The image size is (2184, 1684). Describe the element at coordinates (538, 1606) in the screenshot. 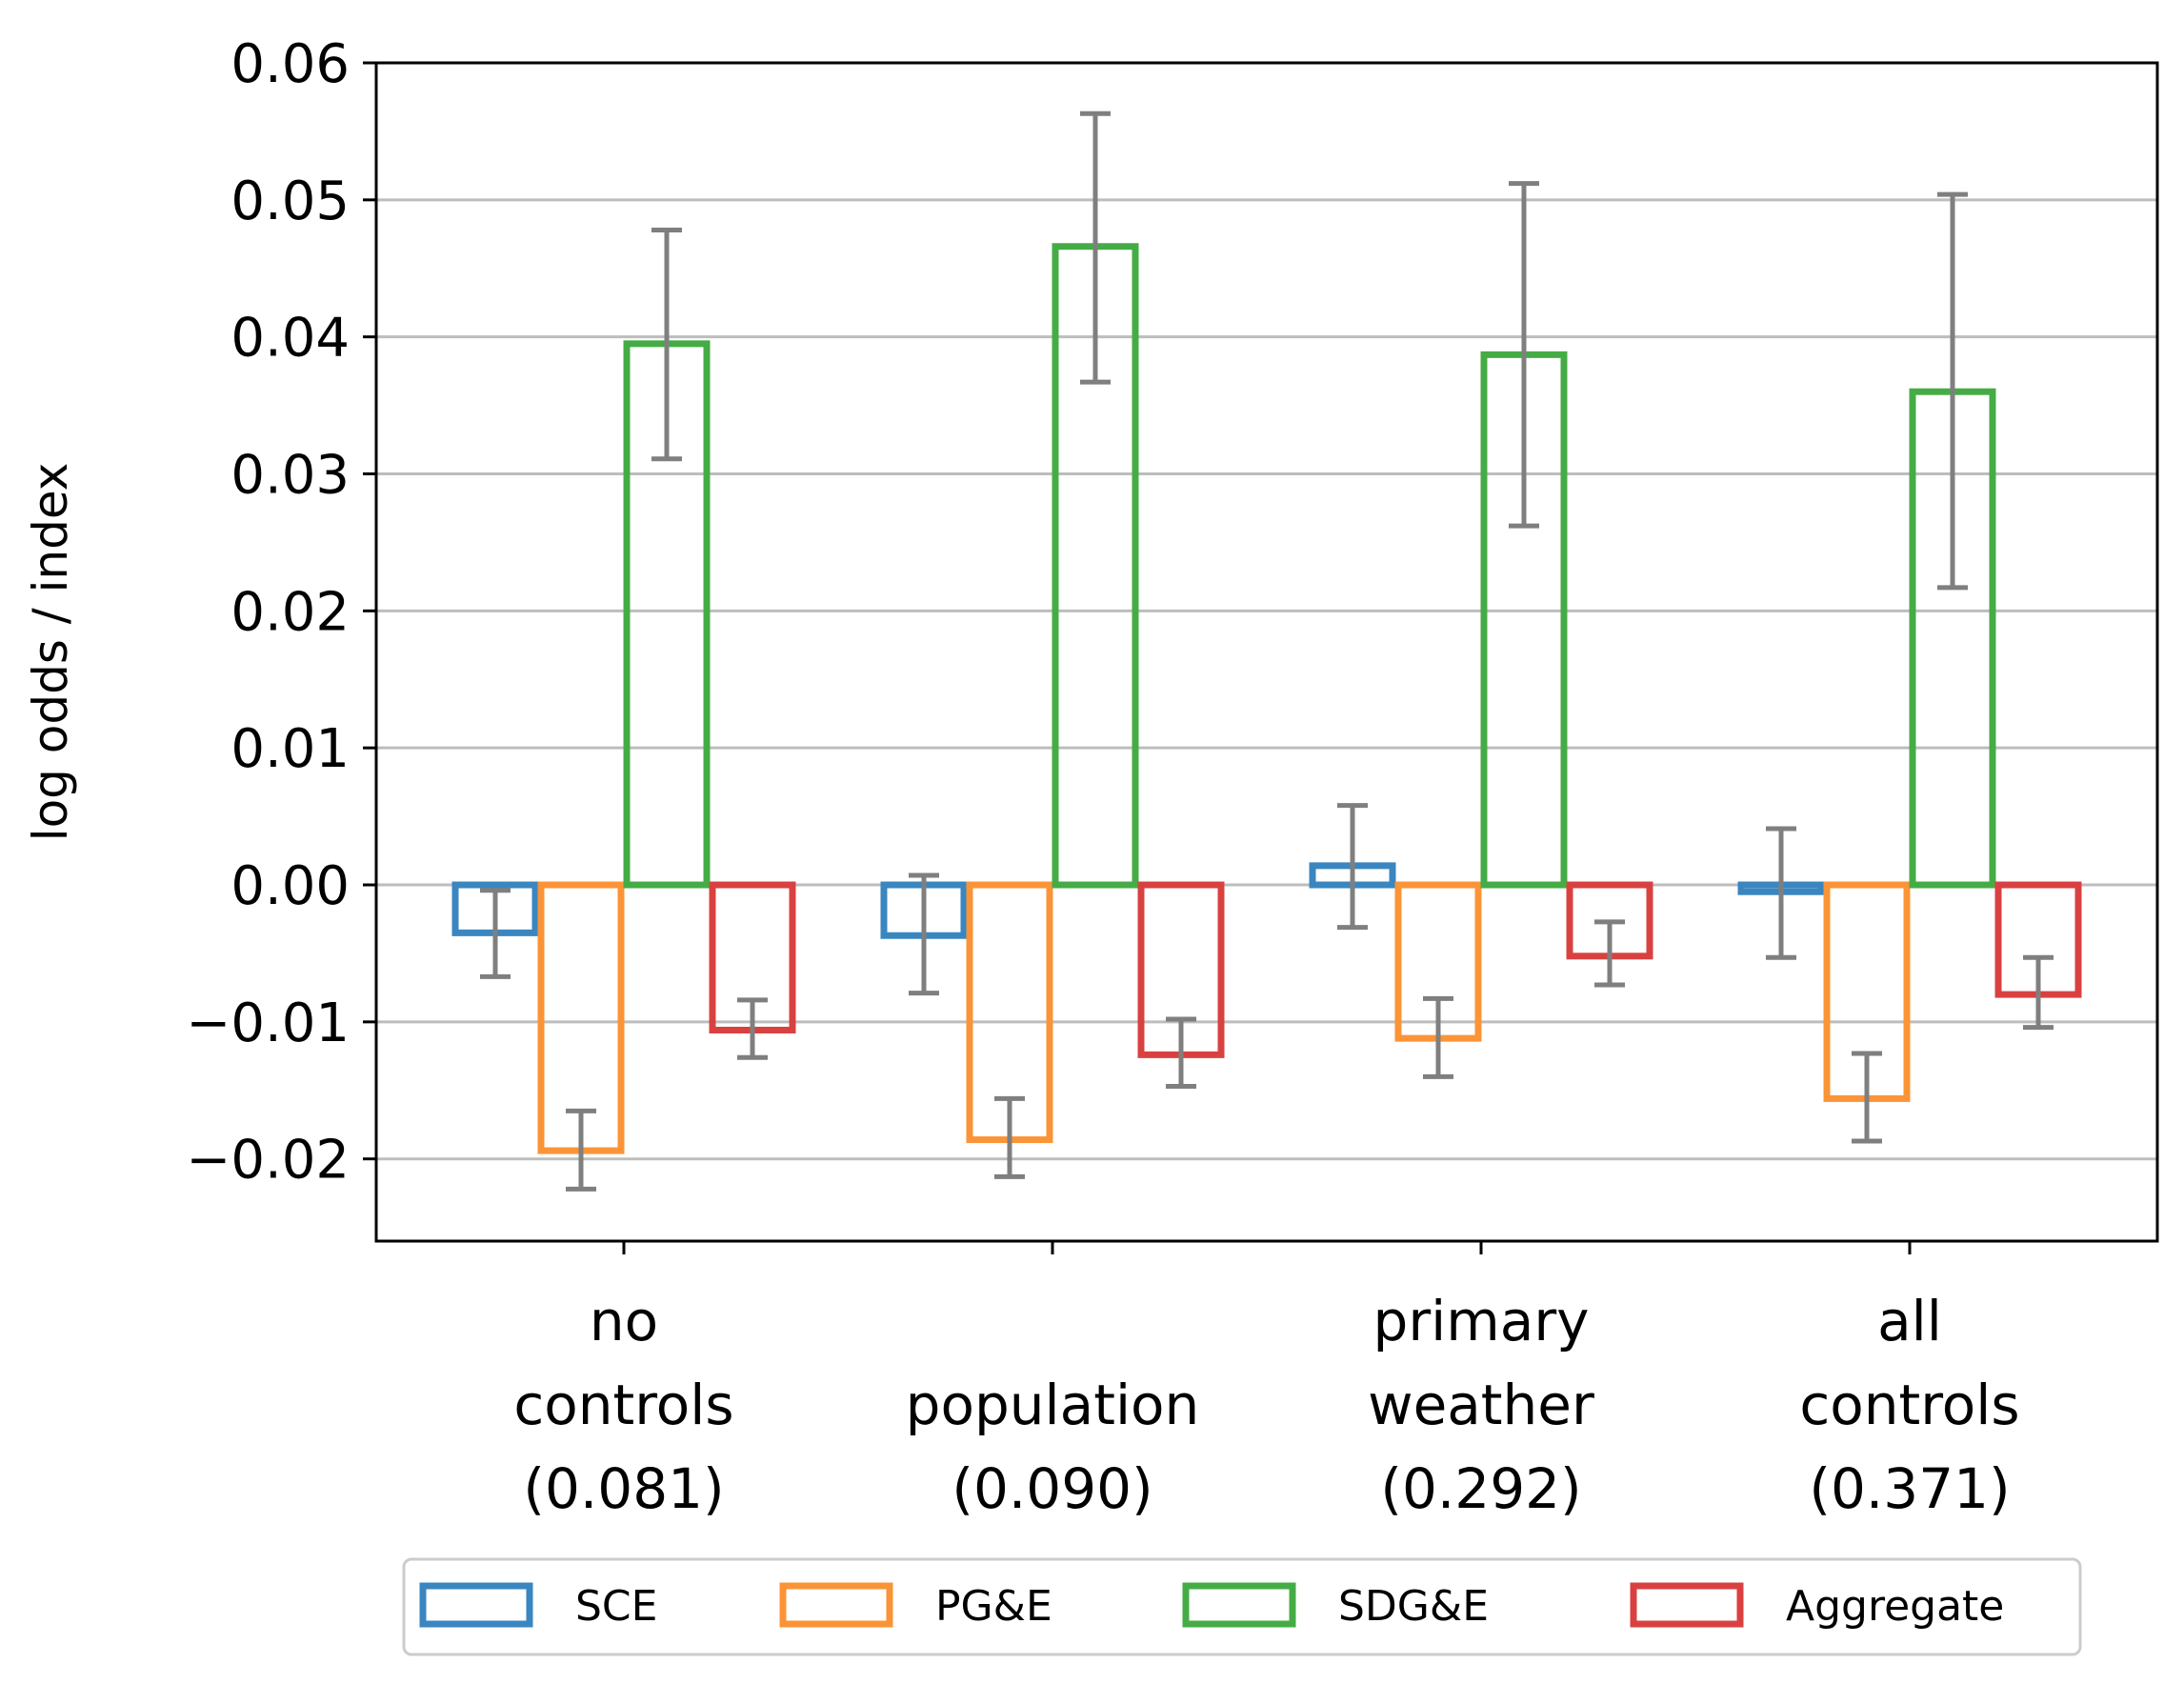

I see `legend-entry: SCE` at that location.